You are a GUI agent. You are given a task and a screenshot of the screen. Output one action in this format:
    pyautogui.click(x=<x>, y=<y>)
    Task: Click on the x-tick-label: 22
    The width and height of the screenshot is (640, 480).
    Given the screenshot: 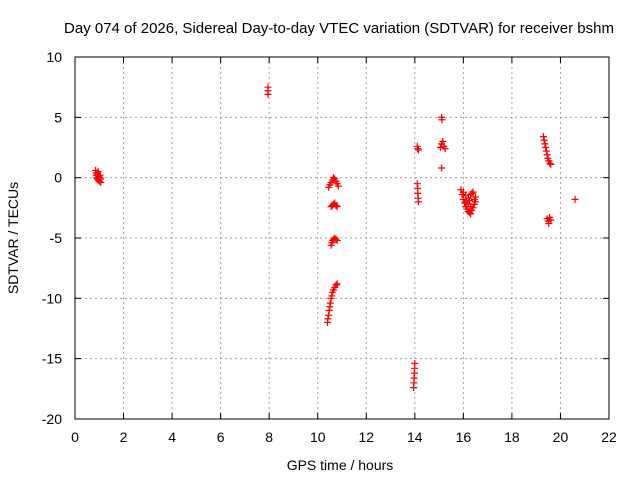 What is the action you would take?
    pyautogui.click(x=609, y=437)
    